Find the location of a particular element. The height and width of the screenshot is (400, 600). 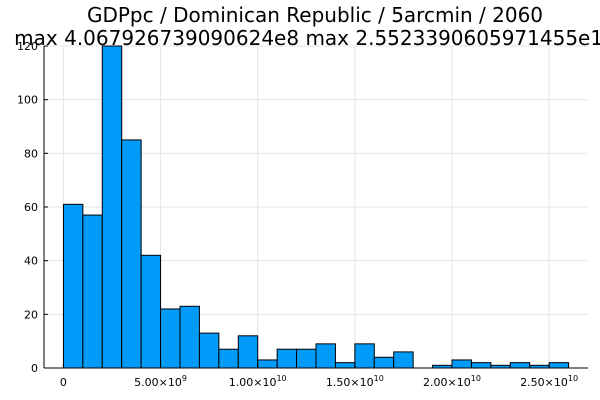

x-tick-label: 2.50×10¹⁰ is located at coordinates (549, 381).